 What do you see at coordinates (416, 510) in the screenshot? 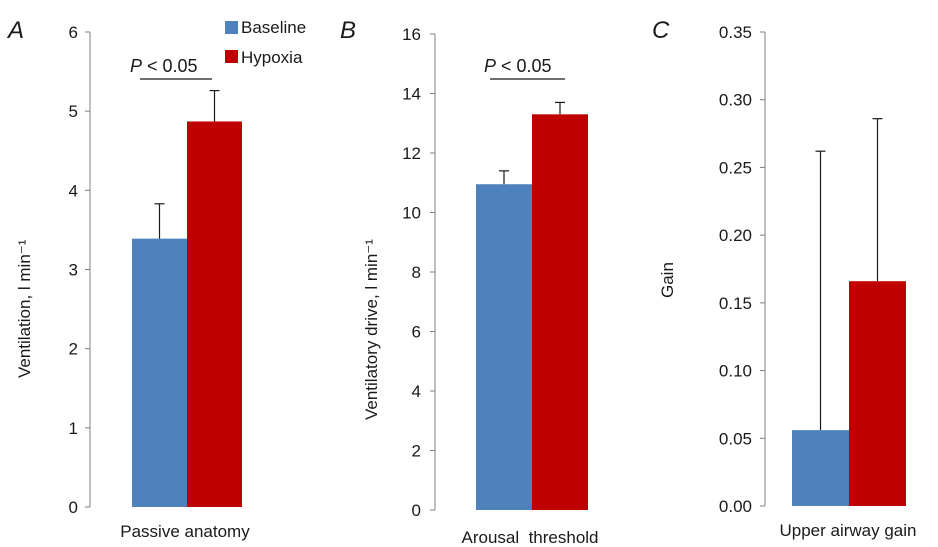
I see `panel-b-y-tick-label: 0` at bounding box center [416, 510].